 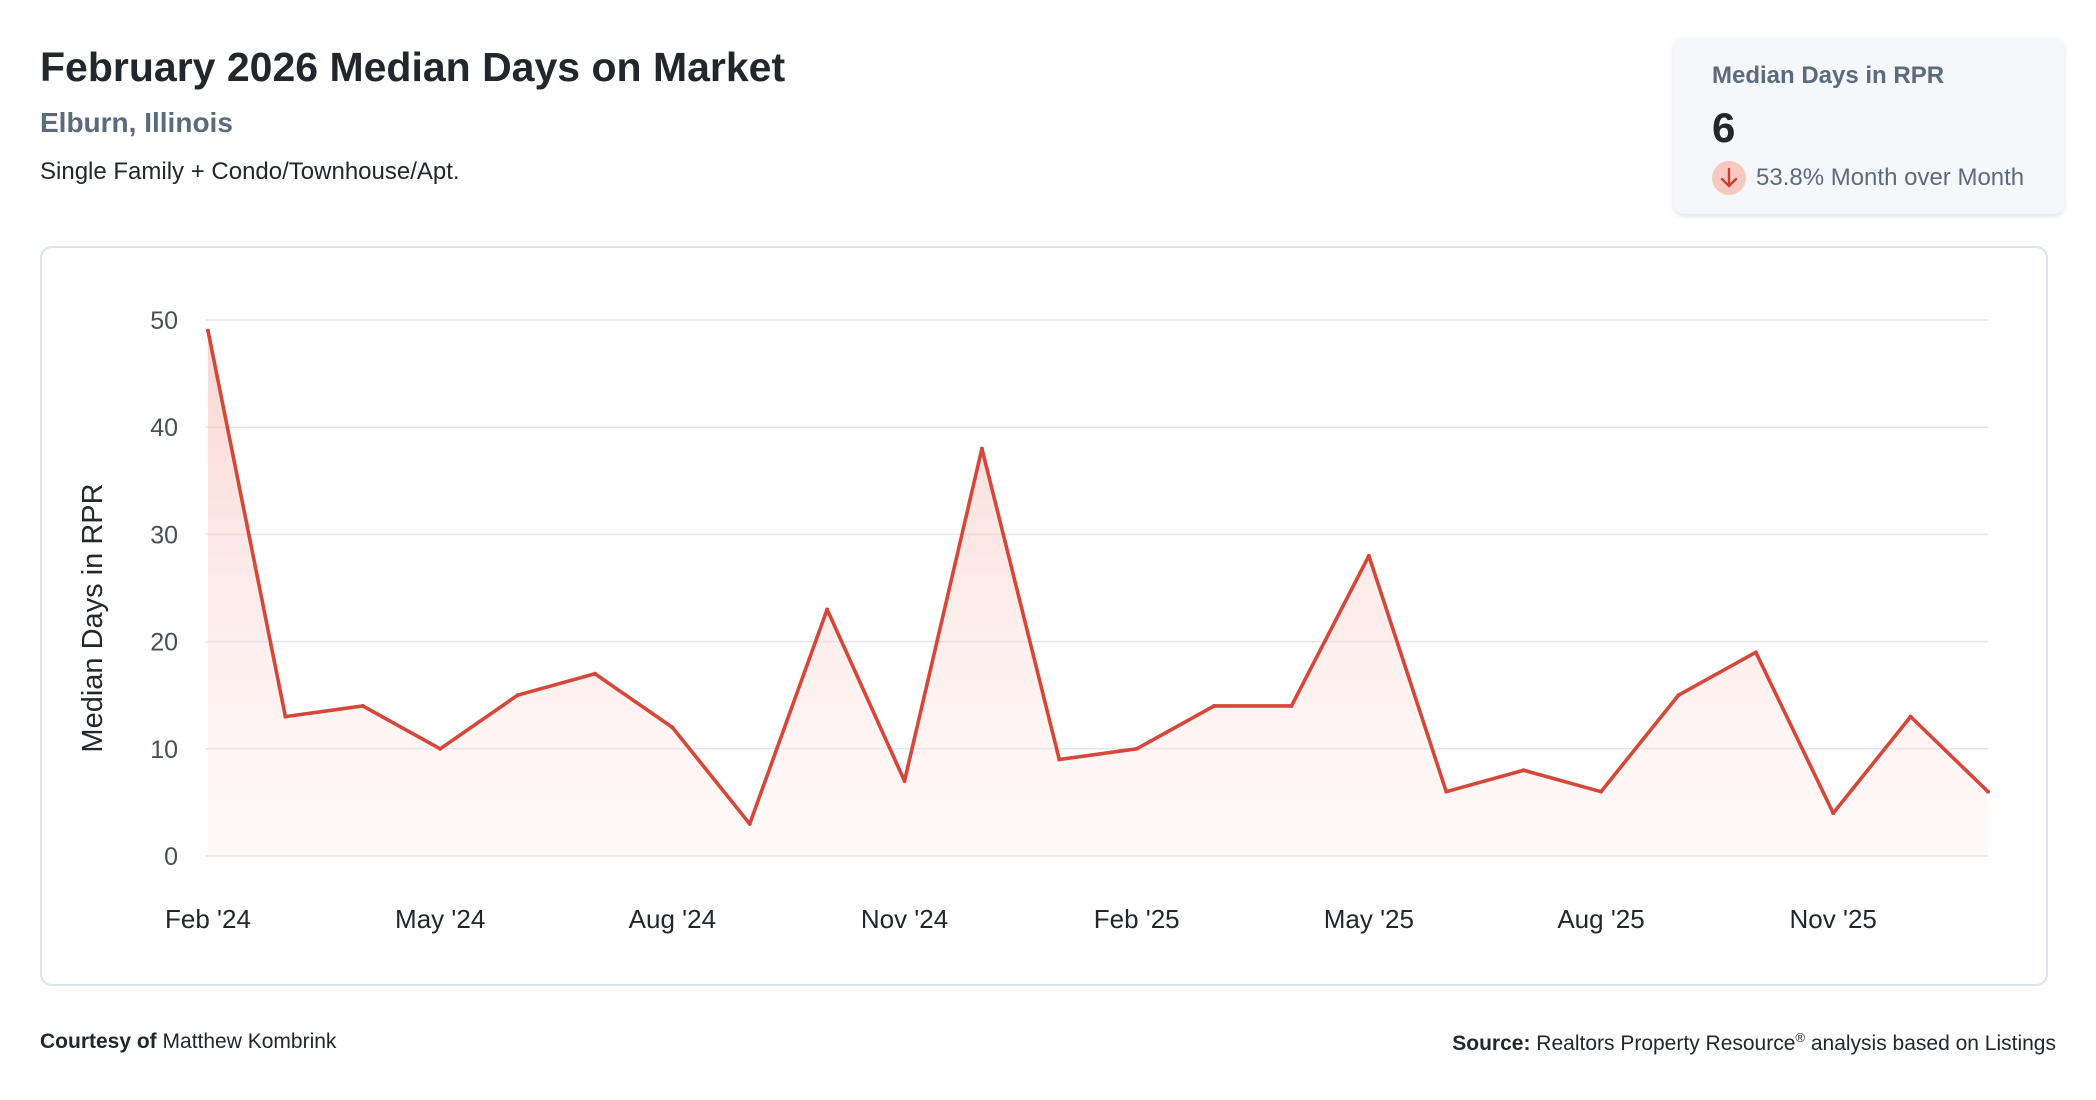 I want to click on source-prefix: Source:, so click(x=1491, y=1043).